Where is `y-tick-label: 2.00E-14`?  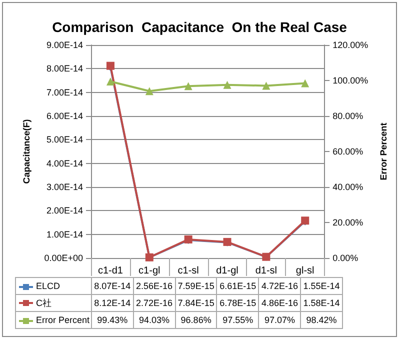
y-tick-label: 2.00E-14 is located at coordinates (64, 211).